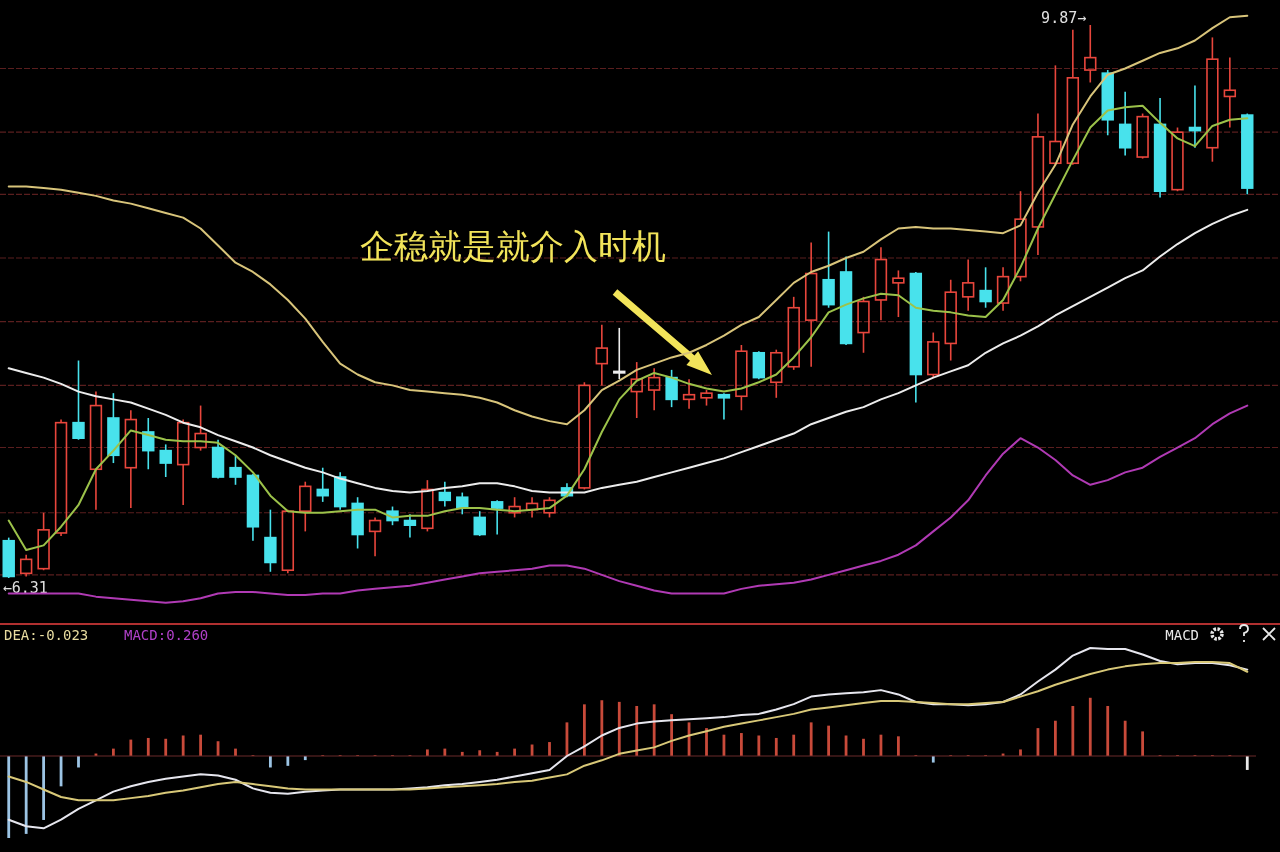 The image size is (1280, 852). I want to click on text: ←6.31, so click(25, 588).